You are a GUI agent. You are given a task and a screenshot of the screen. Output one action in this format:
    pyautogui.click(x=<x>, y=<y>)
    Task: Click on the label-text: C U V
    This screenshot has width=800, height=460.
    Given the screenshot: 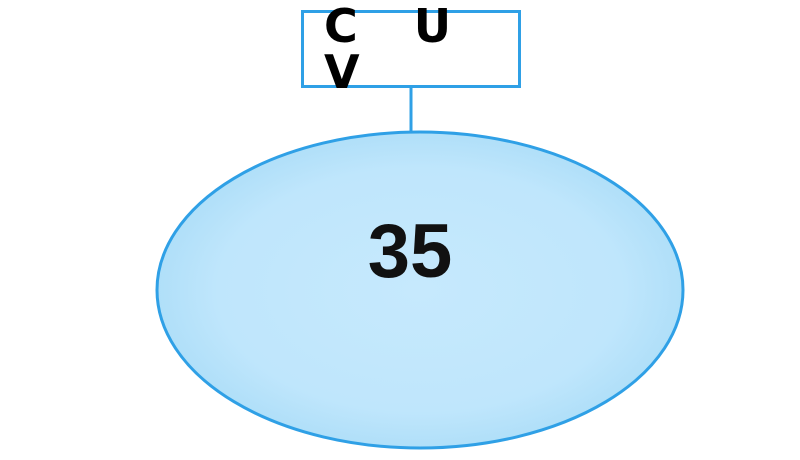 What is the action you would take?
    pyautogui.click(x=398, y=49)
    